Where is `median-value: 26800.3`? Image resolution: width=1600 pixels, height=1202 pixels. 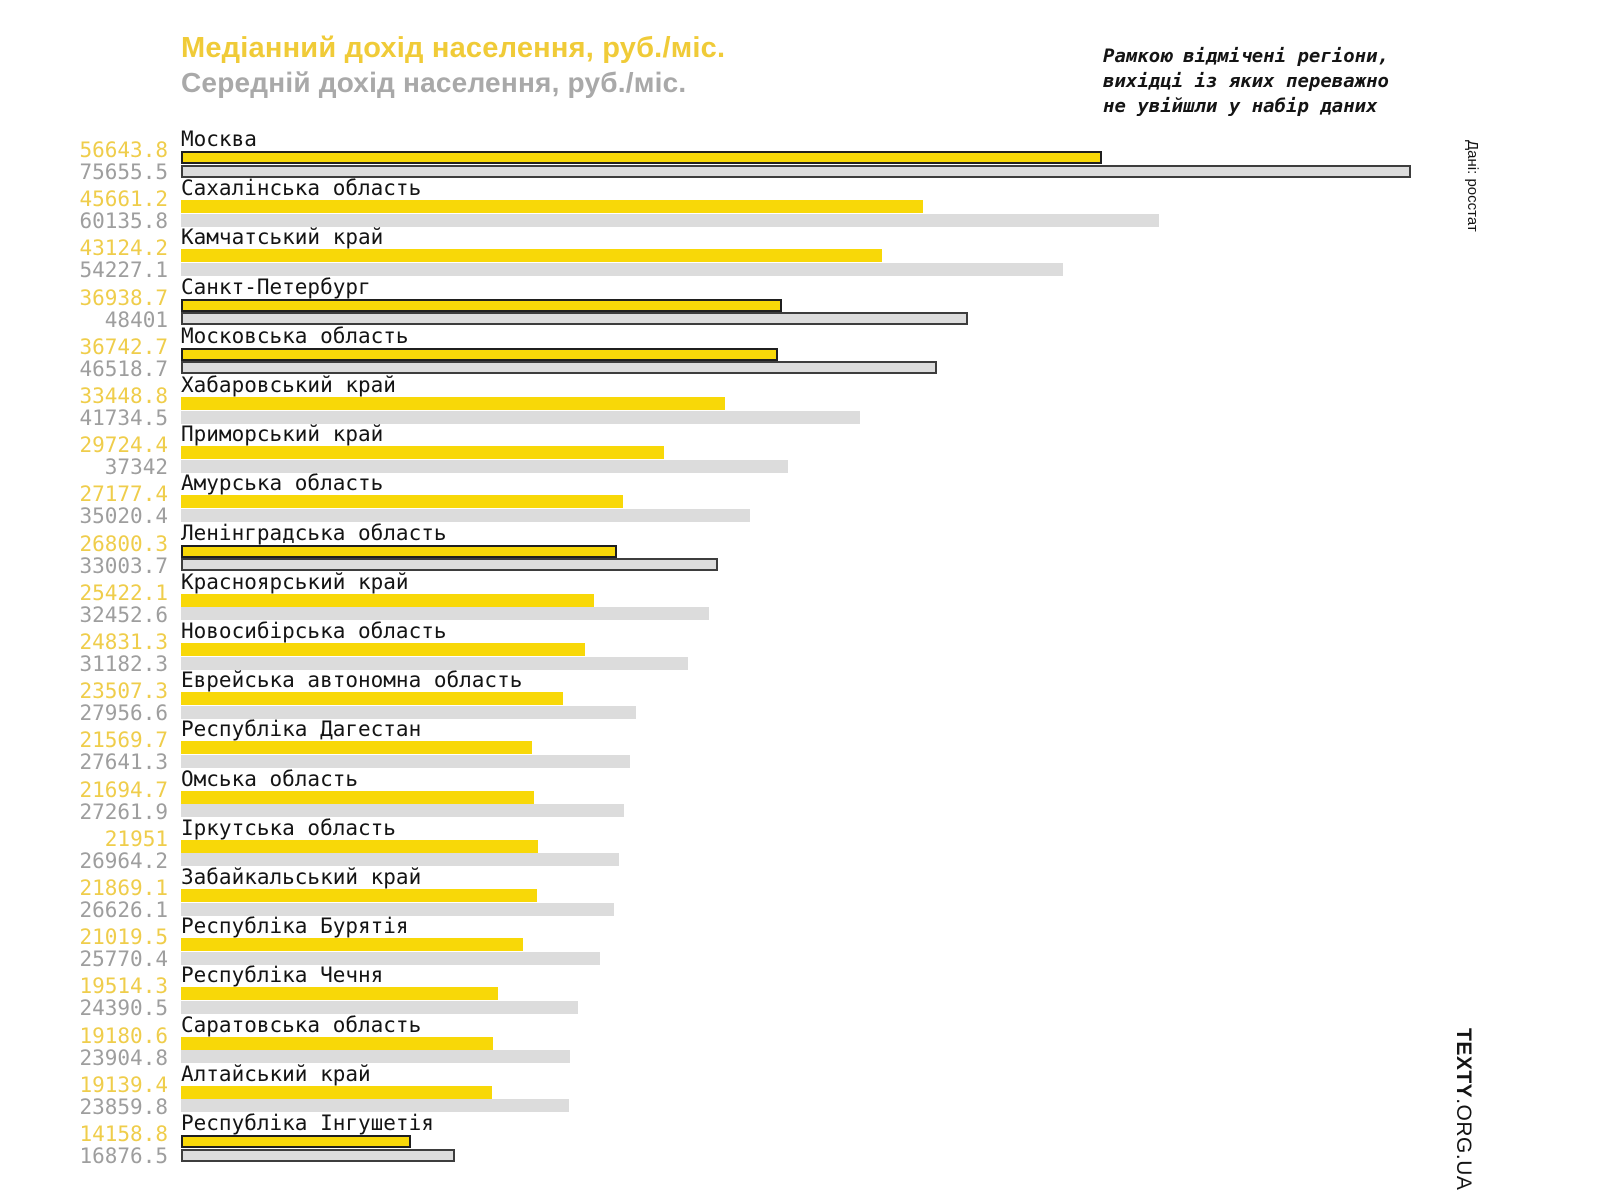
median-value: 26800.3 is located at coordinates (123, 543).